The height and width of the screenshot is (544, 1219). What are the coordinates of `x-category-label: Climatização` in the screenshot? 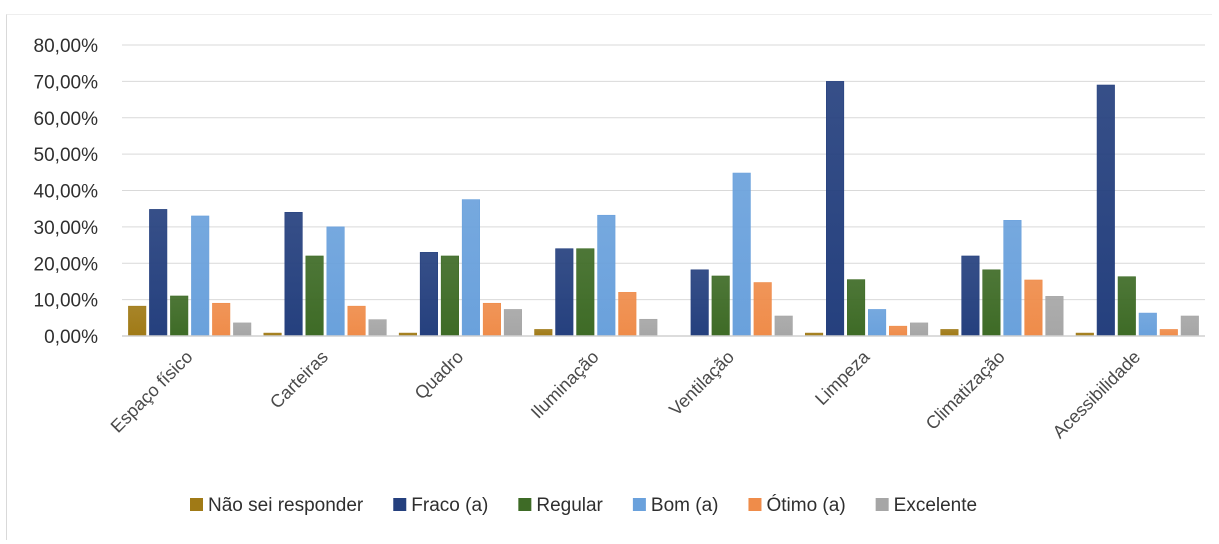 It's located at (965, 390).